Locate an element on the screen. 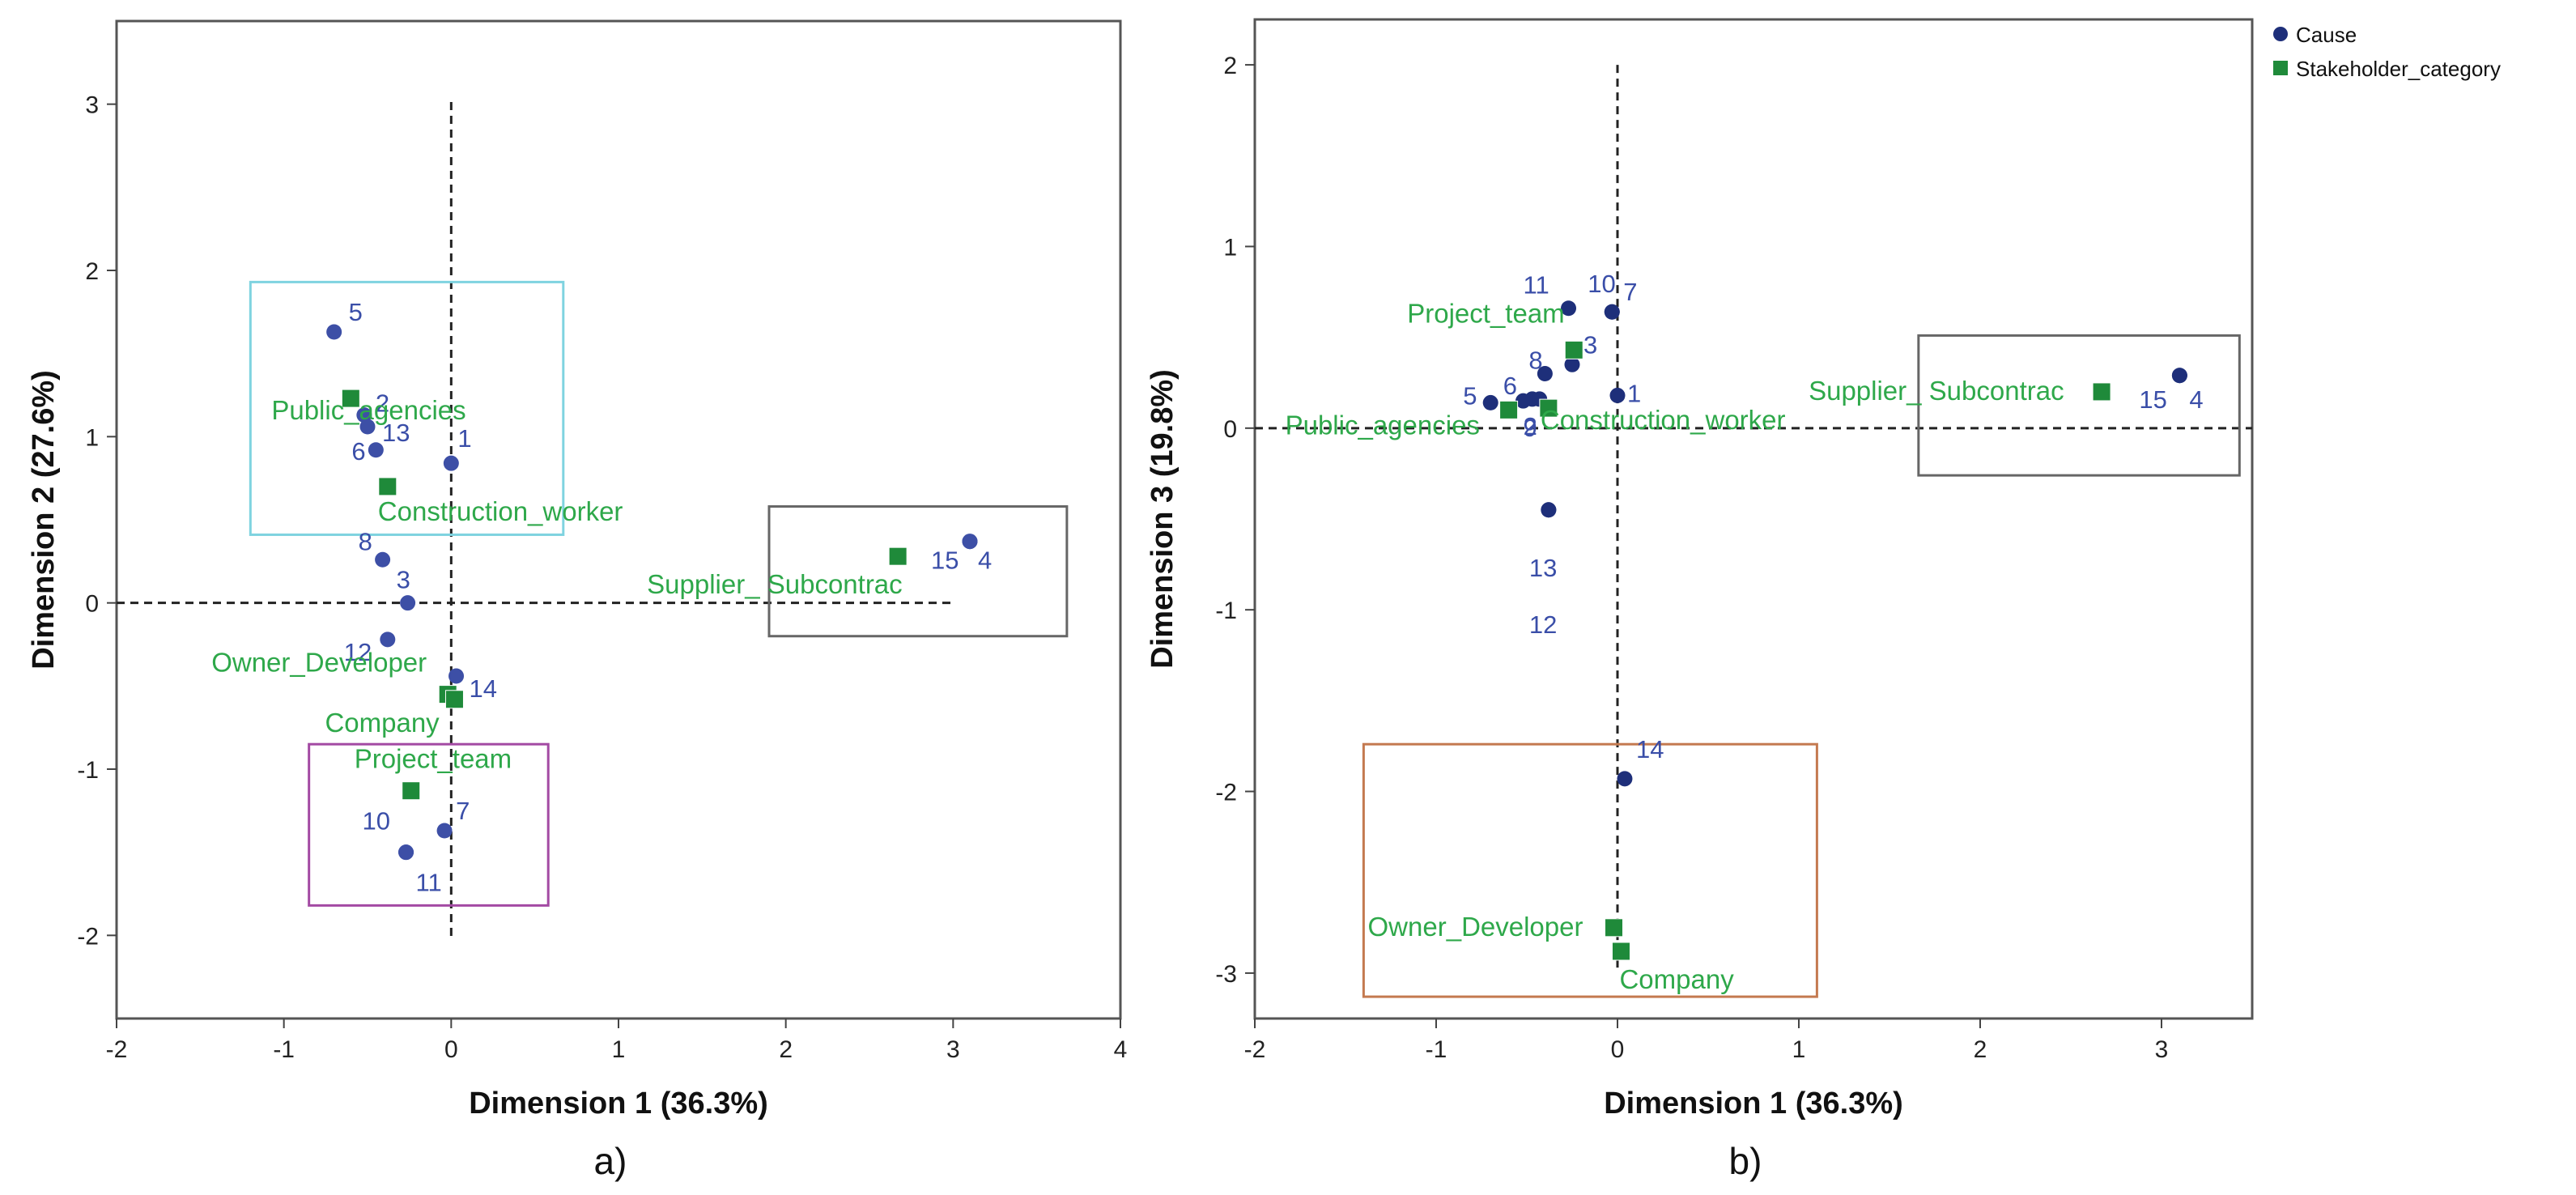 This screenshot has width=2576, height=1195. legend-entry-label: Stakeholder_category is located at coordinates (2398, 69).